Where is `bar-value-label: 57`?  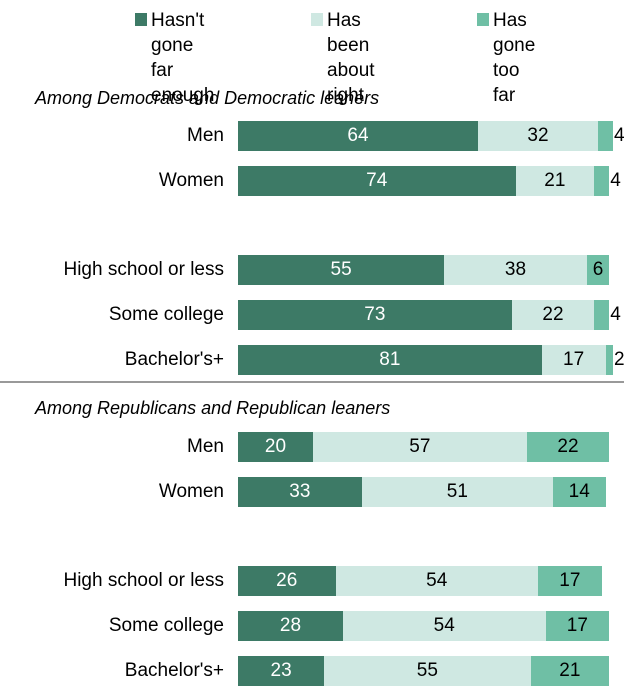
bar-value-label: 57 is located at coordinates (420, 446).